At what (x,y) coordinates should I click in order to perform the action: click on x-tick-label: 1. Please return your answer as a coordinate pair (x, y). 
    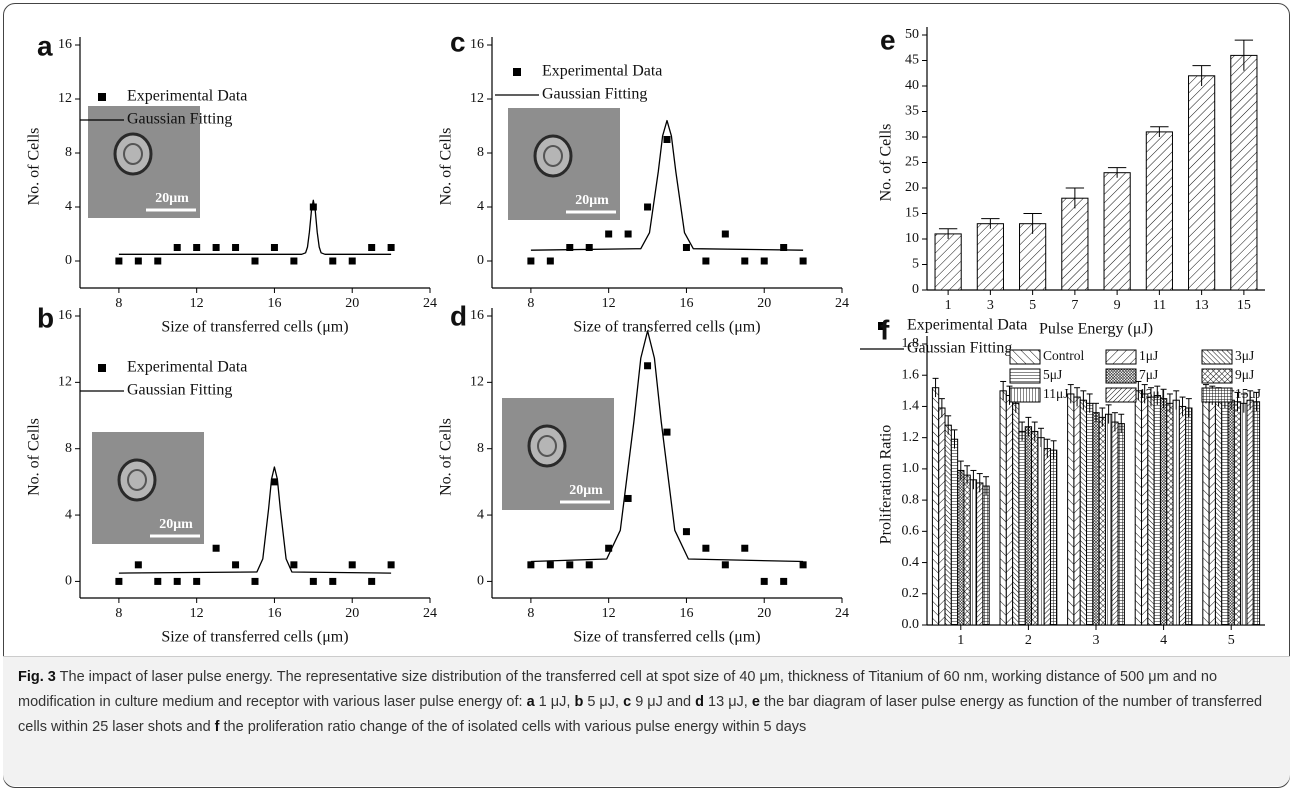
    Looking at the image, I should click on (948, 305).